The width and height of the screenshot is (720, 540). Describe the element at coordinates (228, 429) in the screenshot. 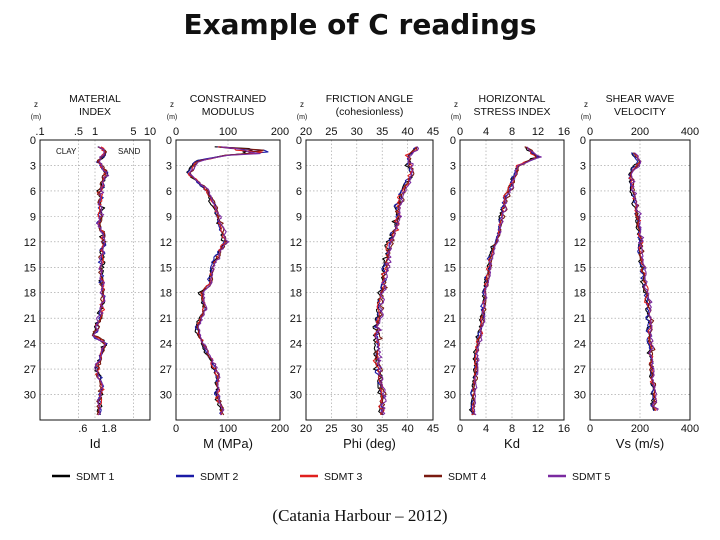

I see `x-tick-label-bottom: 100` at that location.